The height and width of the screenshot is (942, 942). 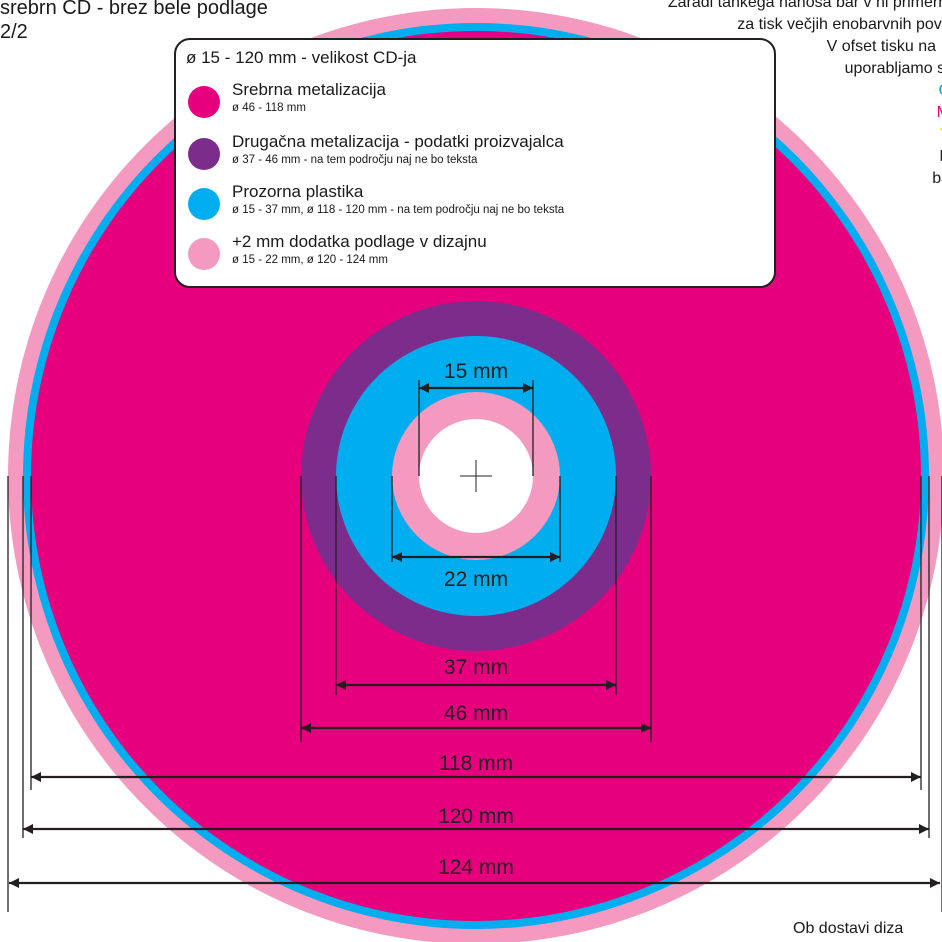 What do you see at coordinates (732, 113) in the screenshot?
I see `cmyk-m: M` at bounding box center [732, 113].